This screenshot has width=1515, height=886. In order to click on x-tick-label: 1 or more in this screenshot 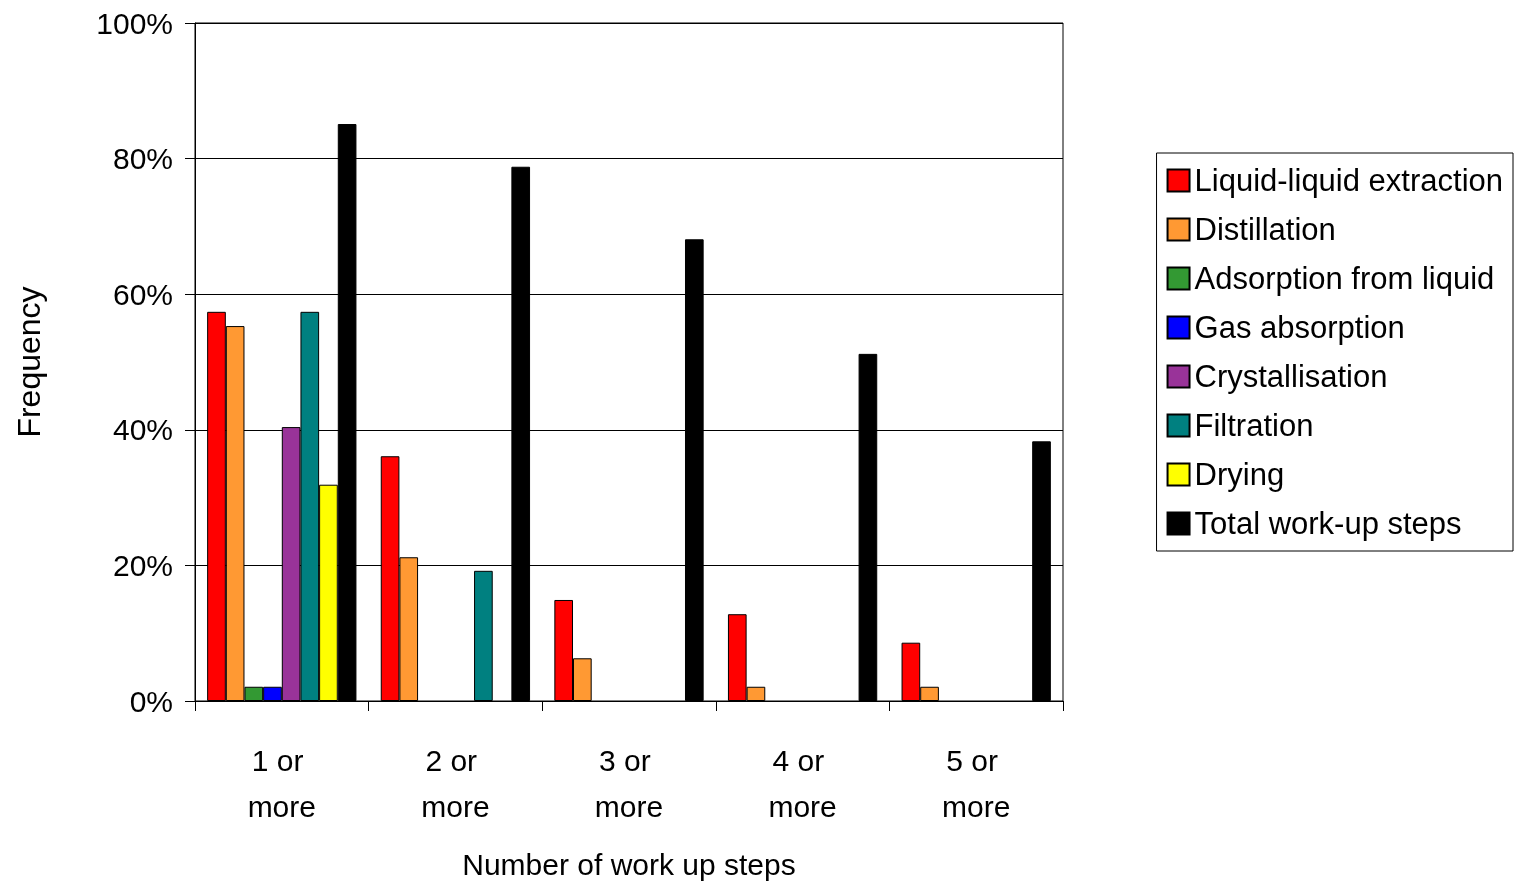, I will do `click(281, 783)`.